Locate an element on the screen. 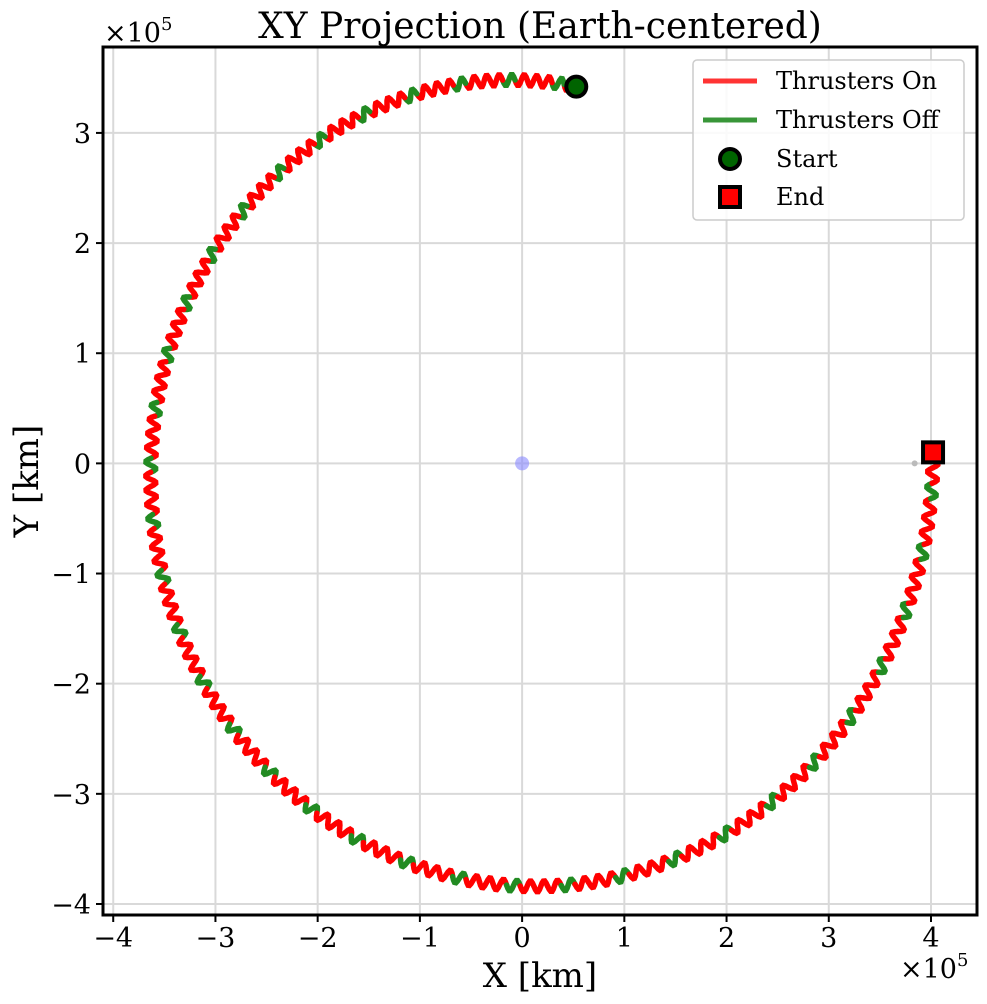  y-tick-label: 2 is located at coordinates (82, 244).